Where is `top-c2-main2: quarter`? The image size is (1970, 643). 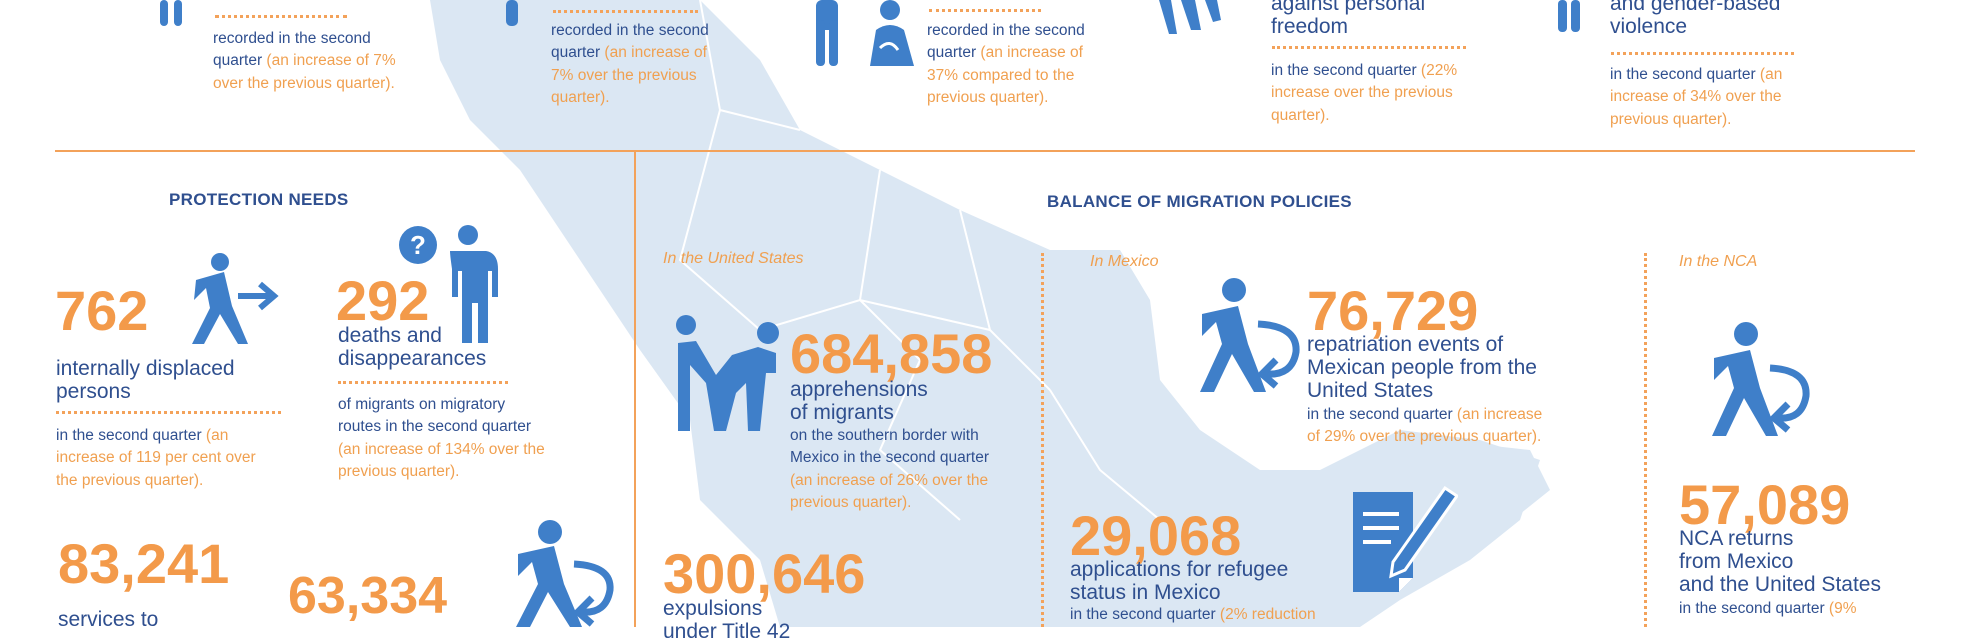
top-c2-main2: quarter is located at coordinates (576, 53).